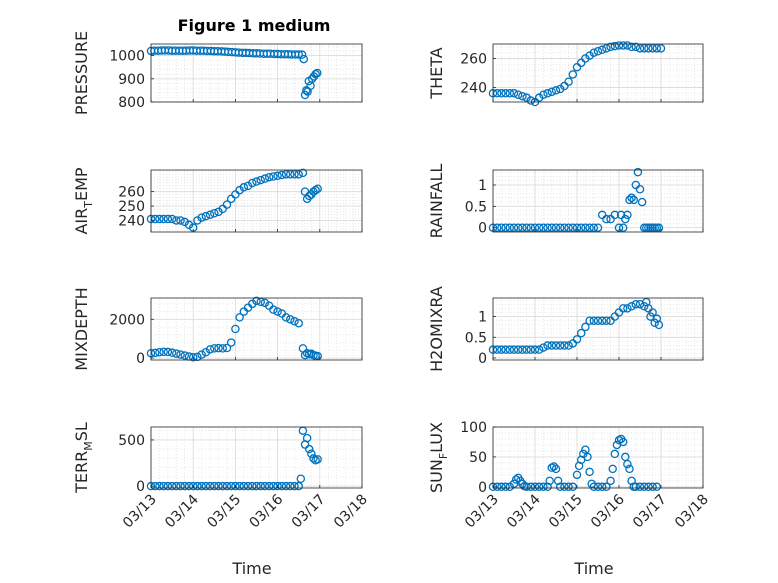 The image size is (778, 583). What do you see at coordinates (127, 320) in the screenshot?
I see `y-tick-label: 2000` at bounding box center [127, 320].